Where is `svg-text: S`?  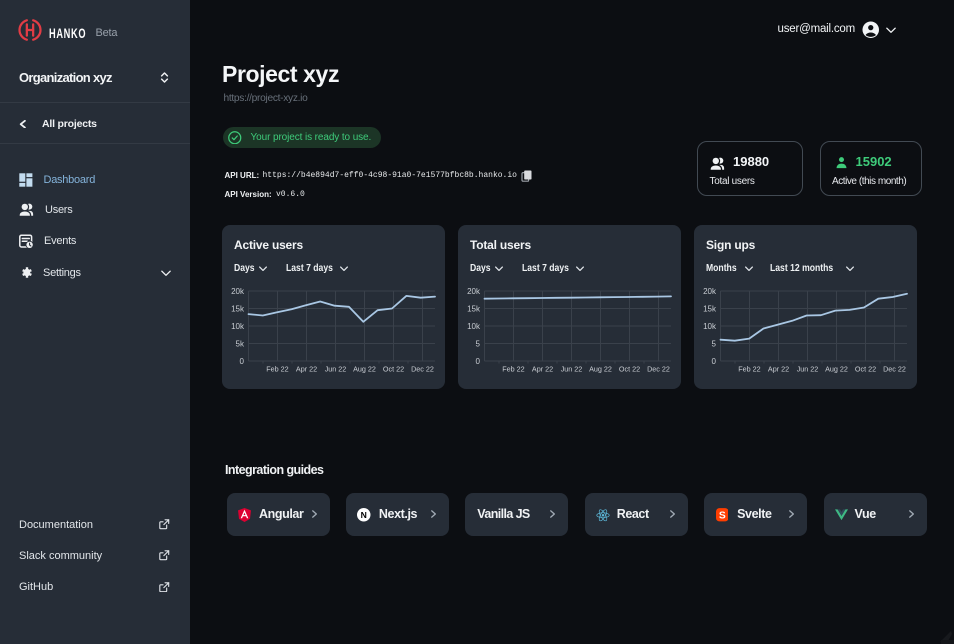
svg-text: S is located at coordinates (721, 515).